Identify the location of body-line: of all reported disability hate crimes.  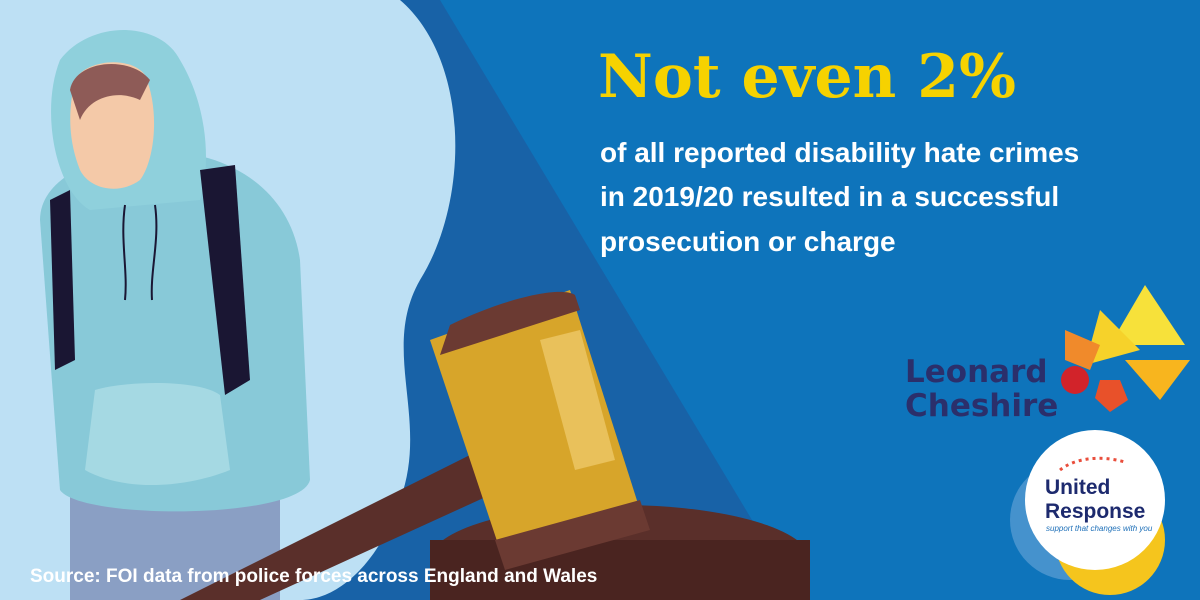
(839, 152).